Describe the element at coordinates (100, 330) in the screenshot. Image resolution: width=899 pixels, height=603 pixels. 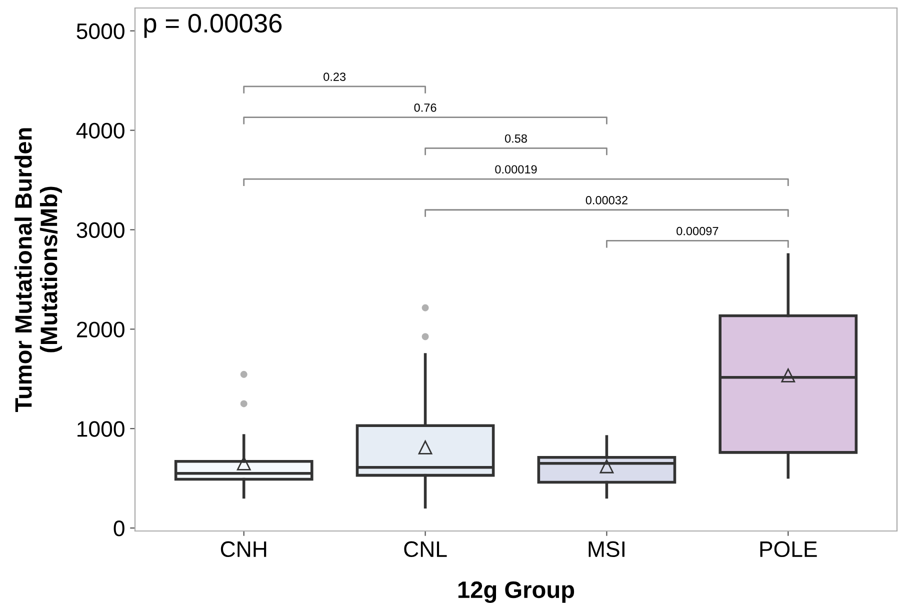
I see `y-tick-label: 2000` at that location.